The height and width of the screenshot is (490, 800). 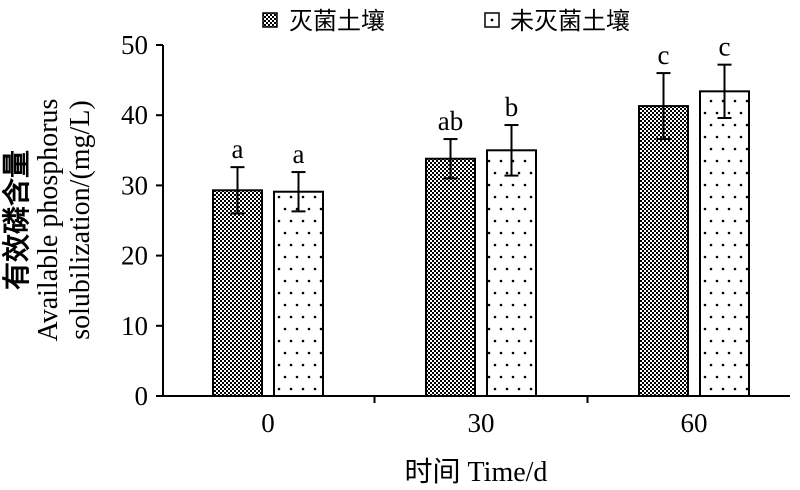 I want to click on y-axis-title-line-2: Available phosphorus, so click(x=48, y=220).